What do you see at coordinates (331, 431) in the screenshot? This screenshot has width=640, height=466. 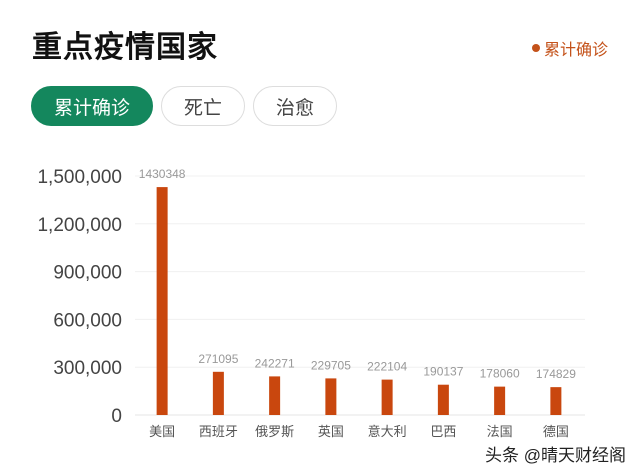 I see `x-tick-label: 英国` at bounding box center [331, 431].